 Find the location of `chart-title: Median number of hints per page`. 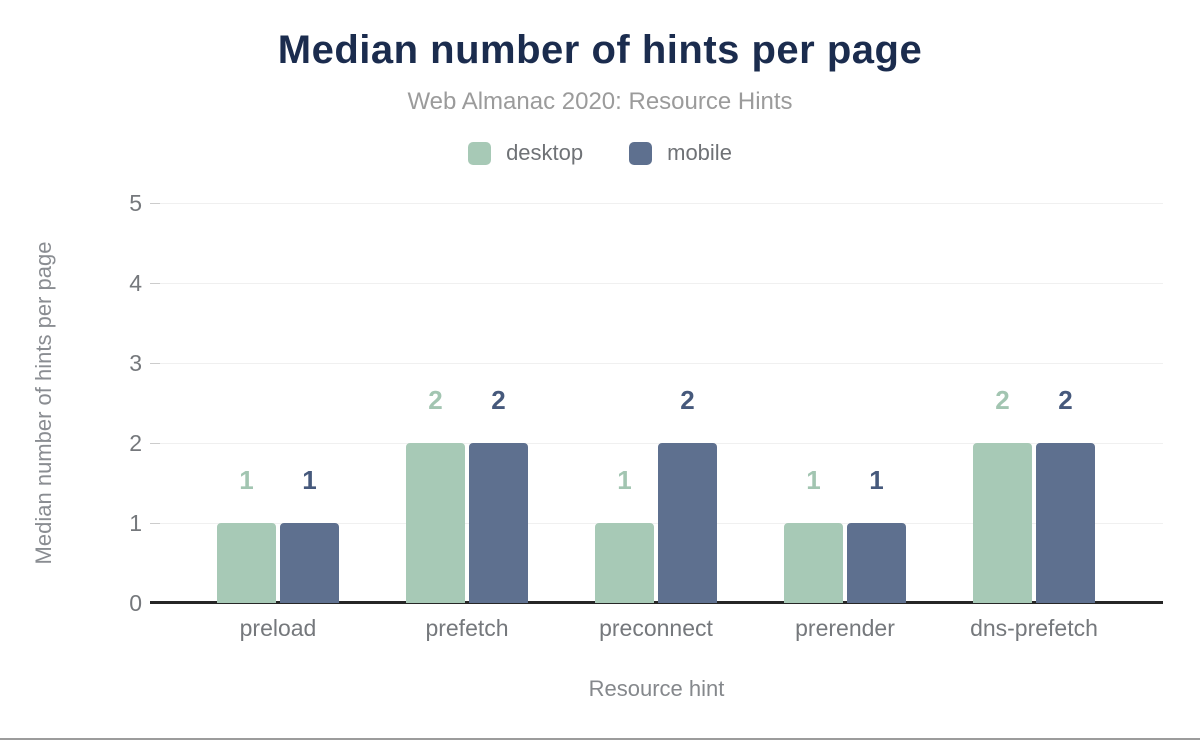

chart-title: Median number of hints per page is located at coordinates (600, 50).